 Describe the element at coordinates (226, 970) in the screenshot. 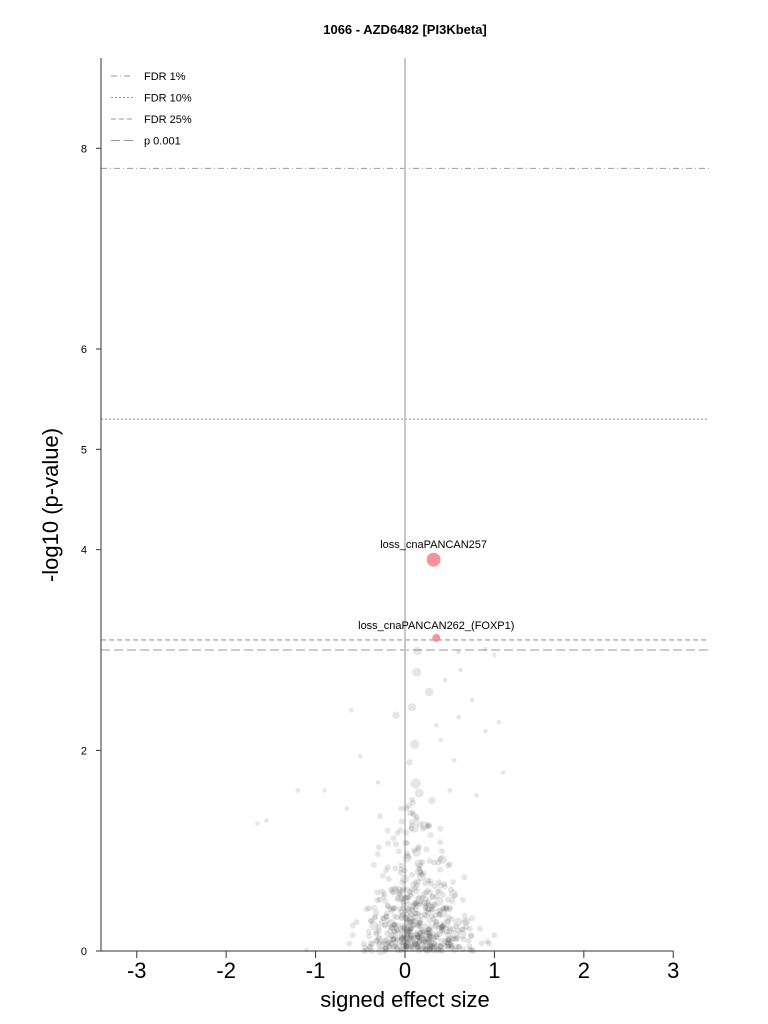

I see `x-tick-label: -2` at that location.